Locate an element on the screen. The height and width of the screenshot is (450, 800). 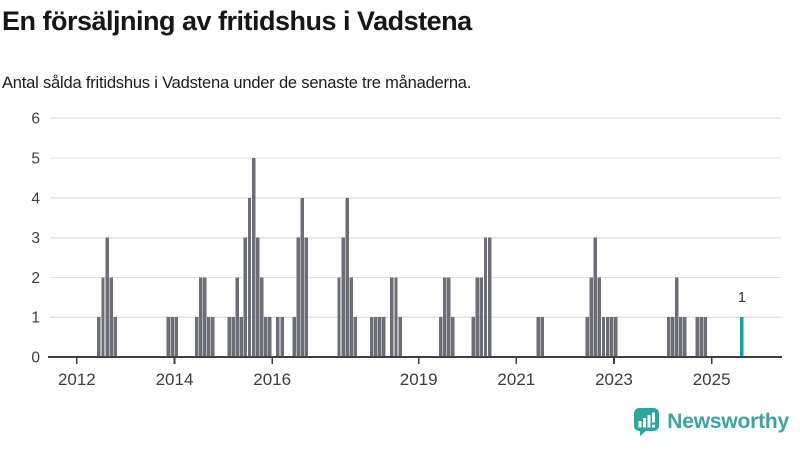
y-tick-label: 5 is located at coordinates (35, 159).